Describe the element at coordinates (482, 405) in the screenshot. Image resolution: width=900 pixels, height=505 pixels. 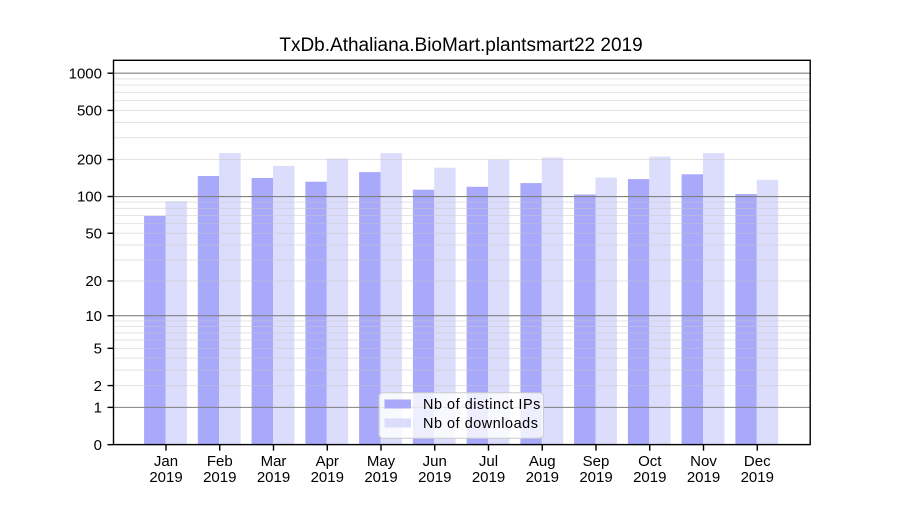
I see `svg-text: Nb of distinct IPs` at that location.